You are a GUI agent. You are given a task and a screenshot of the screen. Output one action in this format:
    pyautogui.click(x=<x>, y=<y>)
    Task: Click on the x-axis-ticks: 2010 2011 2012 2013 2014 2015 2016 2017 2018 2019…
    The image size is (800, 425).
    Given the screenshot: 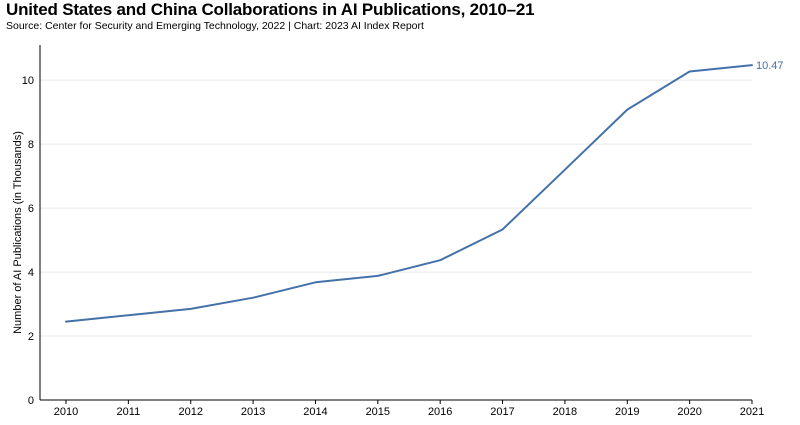 What is the action you would take?
    pyautogui.click(x=409, y=409)
    